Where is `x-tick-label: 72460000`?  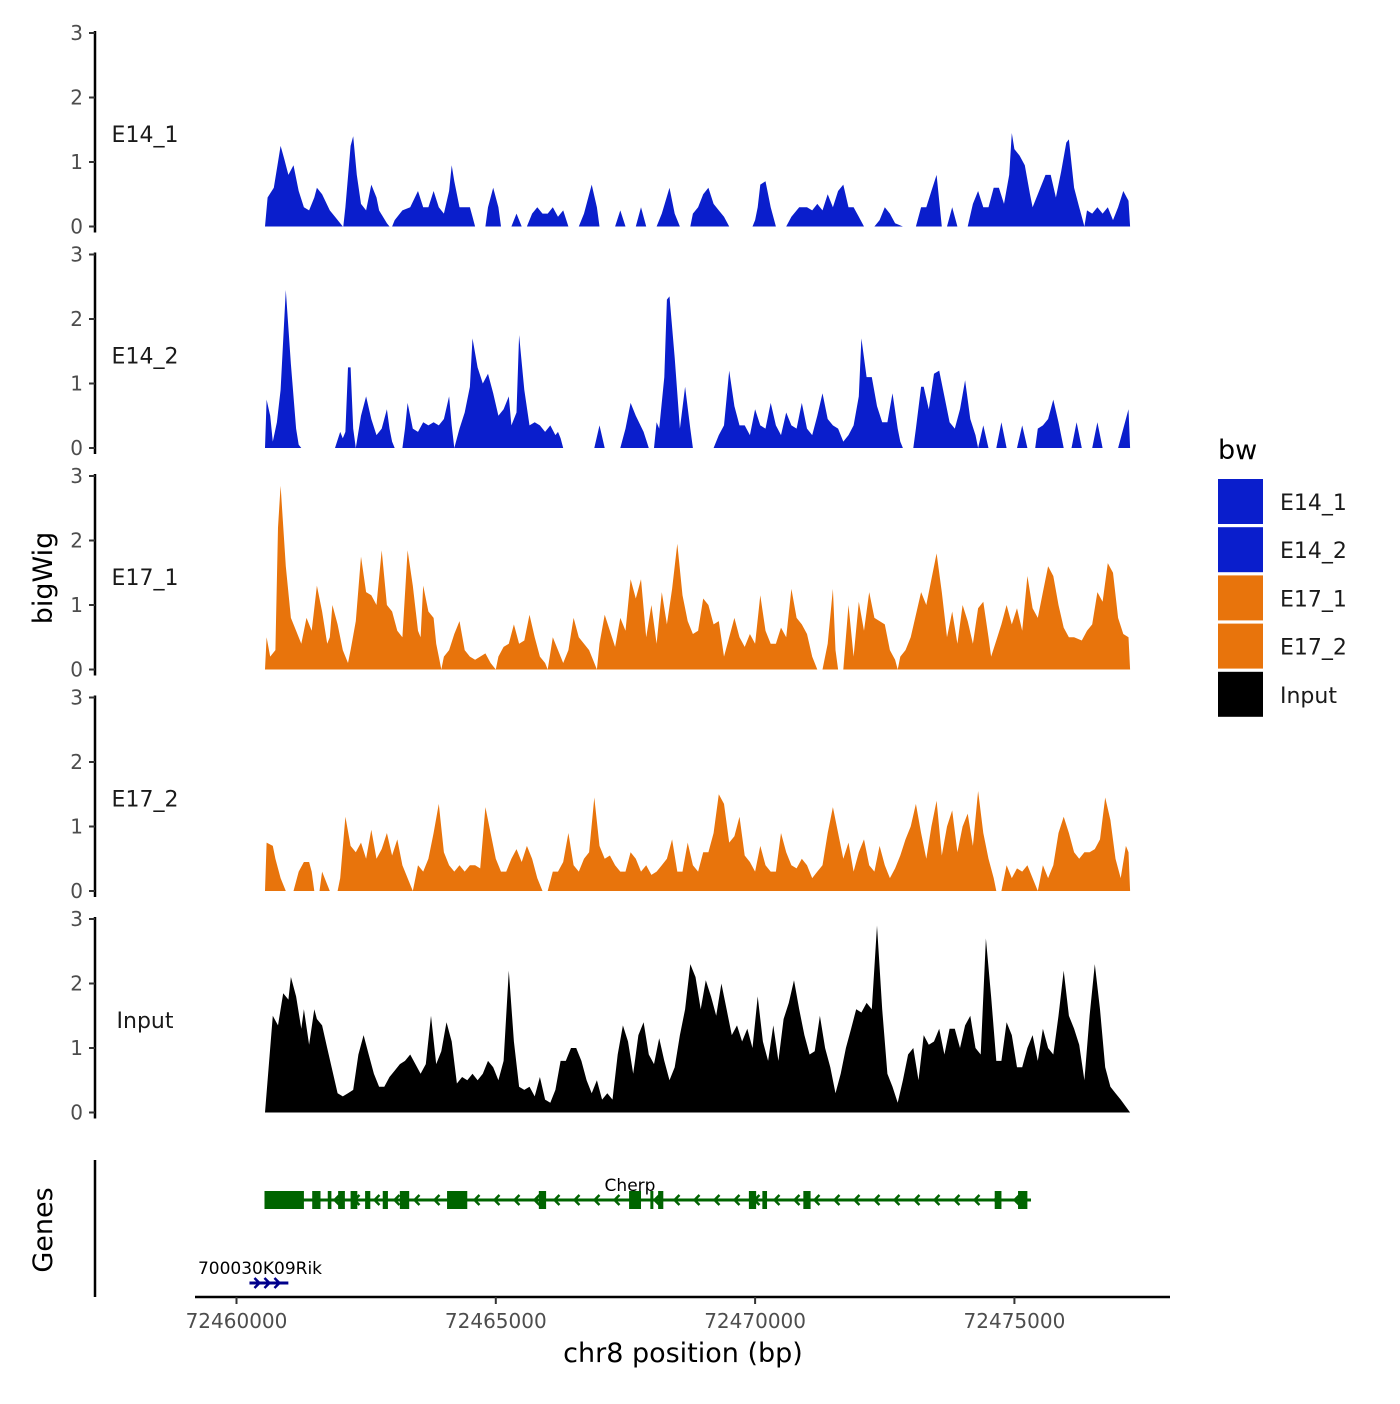 x-tick-label: 72460000 is located at coordinates (237, 1321).